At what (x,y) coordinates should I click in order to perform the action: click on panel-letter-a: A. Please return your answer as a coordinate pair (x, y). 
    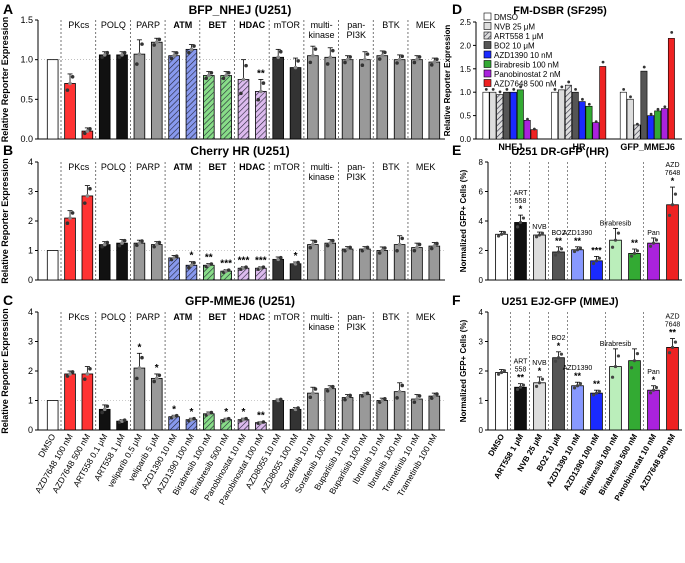
    Looking at the image, I should click on (8, 9).